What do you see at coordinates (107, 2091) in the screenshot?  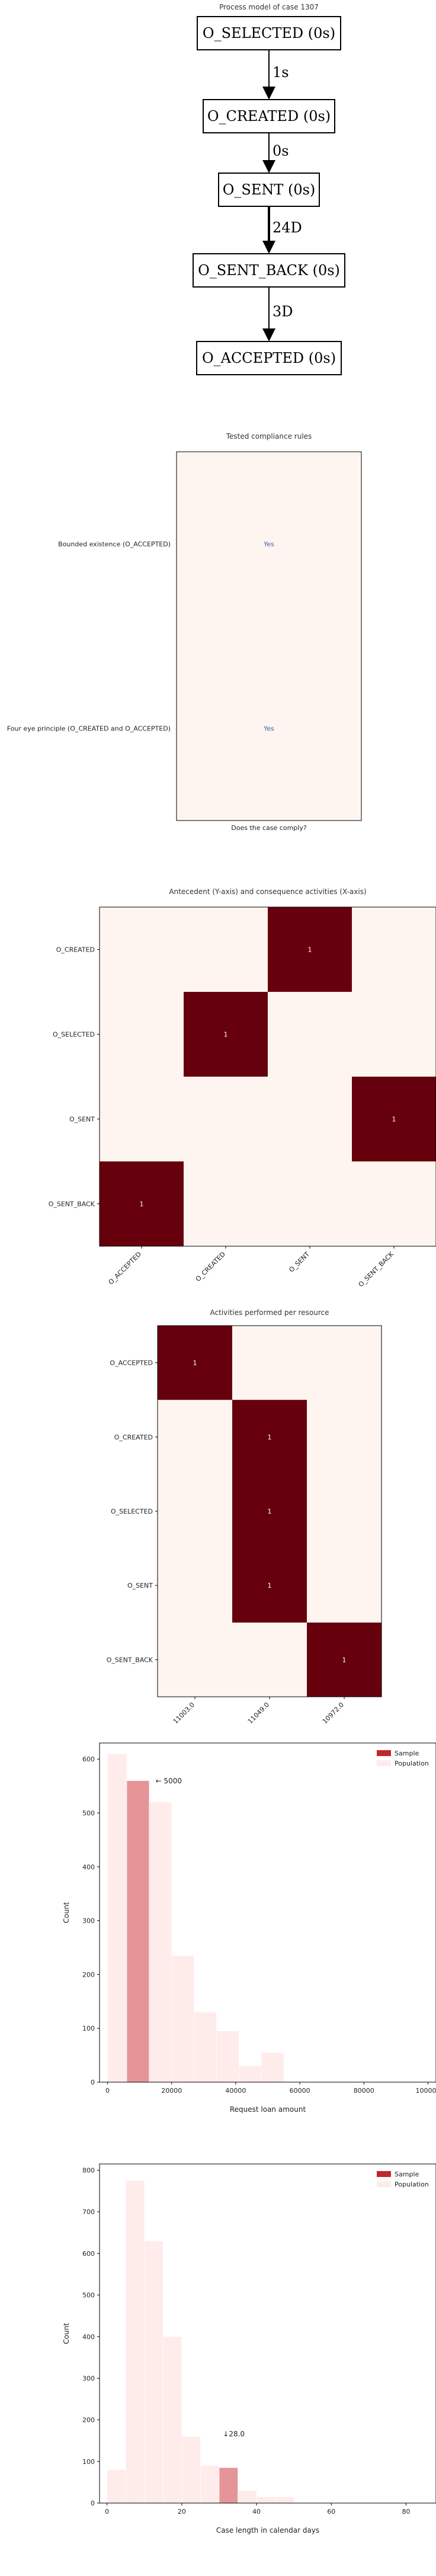 I see `x-tick-label: 0` at bounding box center [107, 2091].